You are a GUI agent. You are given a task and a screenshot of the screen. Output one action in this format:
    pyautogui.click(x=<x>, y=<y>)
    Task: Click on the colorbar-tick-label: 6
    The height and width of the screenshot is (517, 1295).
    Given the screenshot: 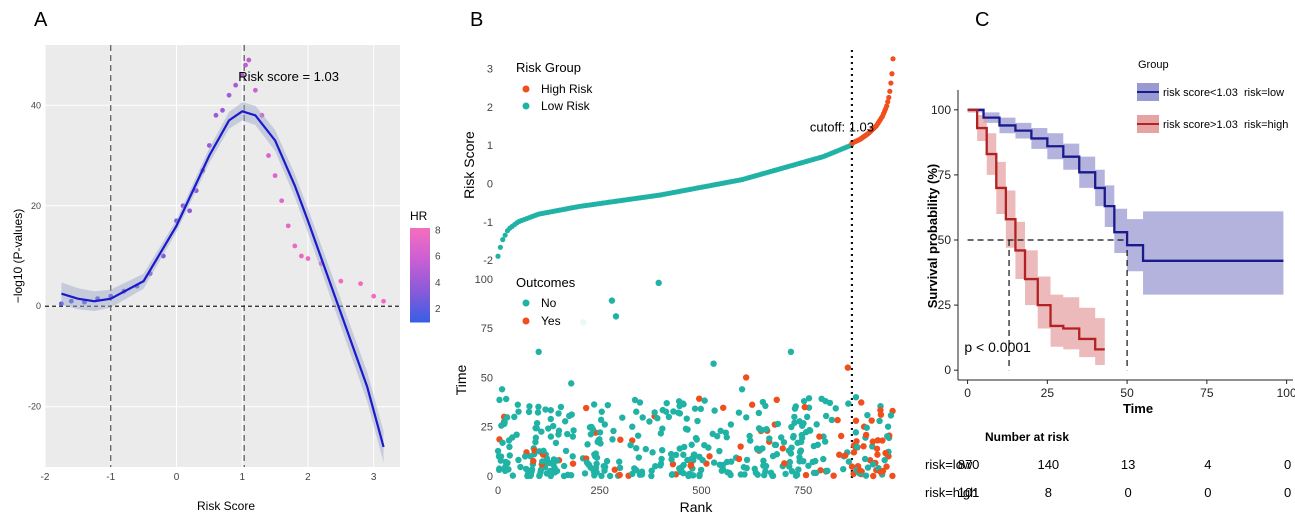 What is the action you would take?
    pyautogui.click(x=438, y=257)
    